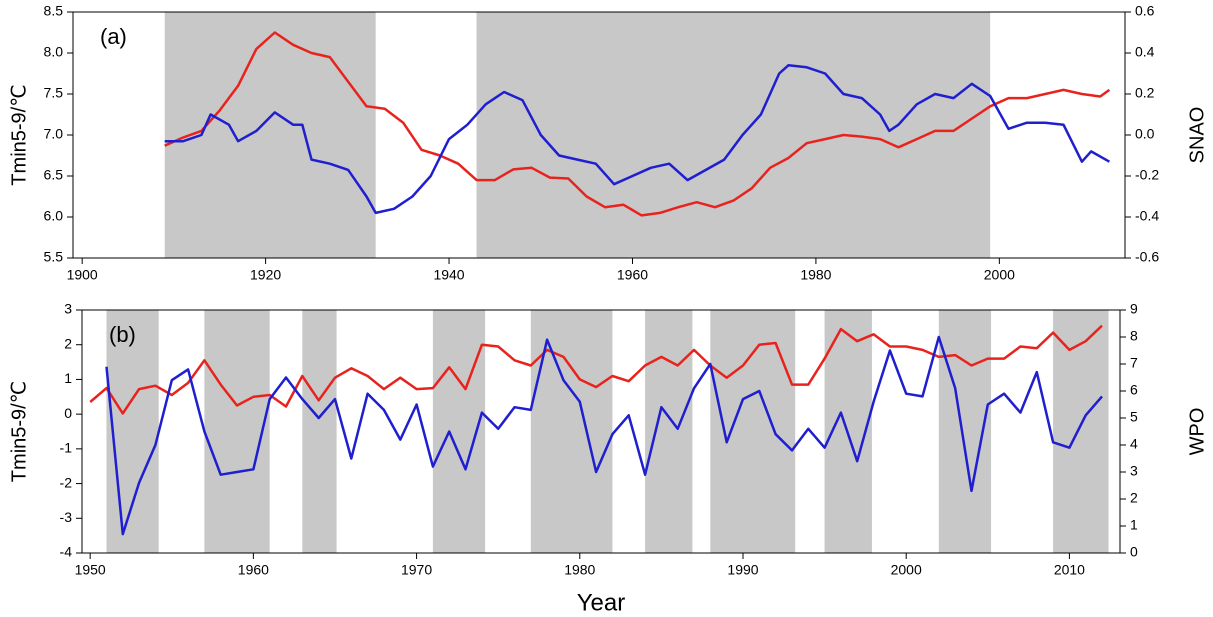  Describe the element at coordinates (1147, 216) in the screenshot. I see `y2-tick-label: -0.4` at that location.